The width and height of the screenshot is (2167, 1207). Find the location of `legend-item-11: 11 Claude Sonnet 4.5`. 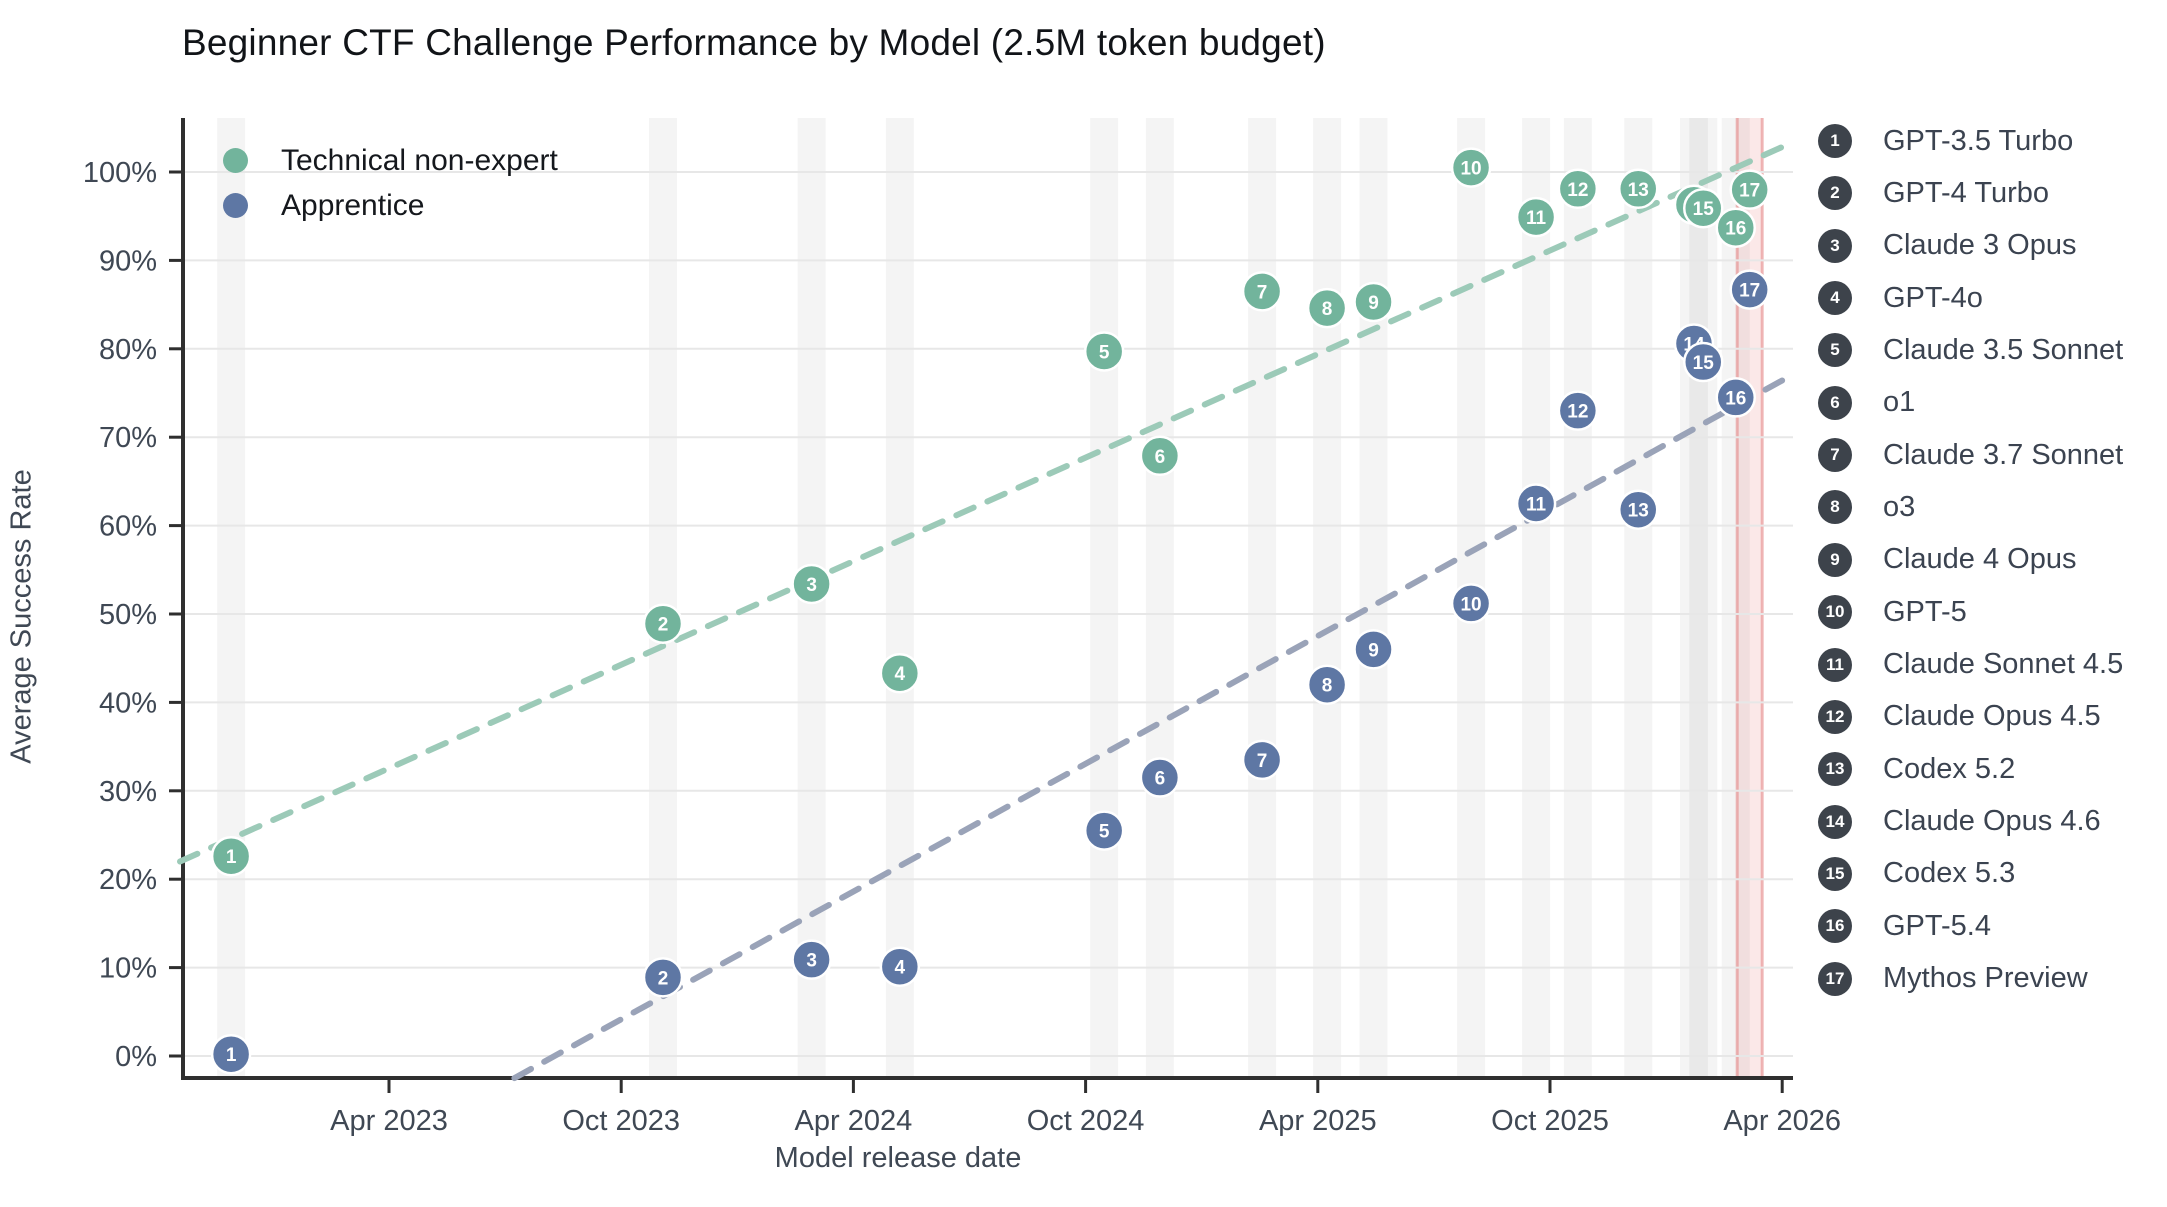

legend-item-11: 11 Claude Sonnet 4.5 is located at coordinates (1970, 664).